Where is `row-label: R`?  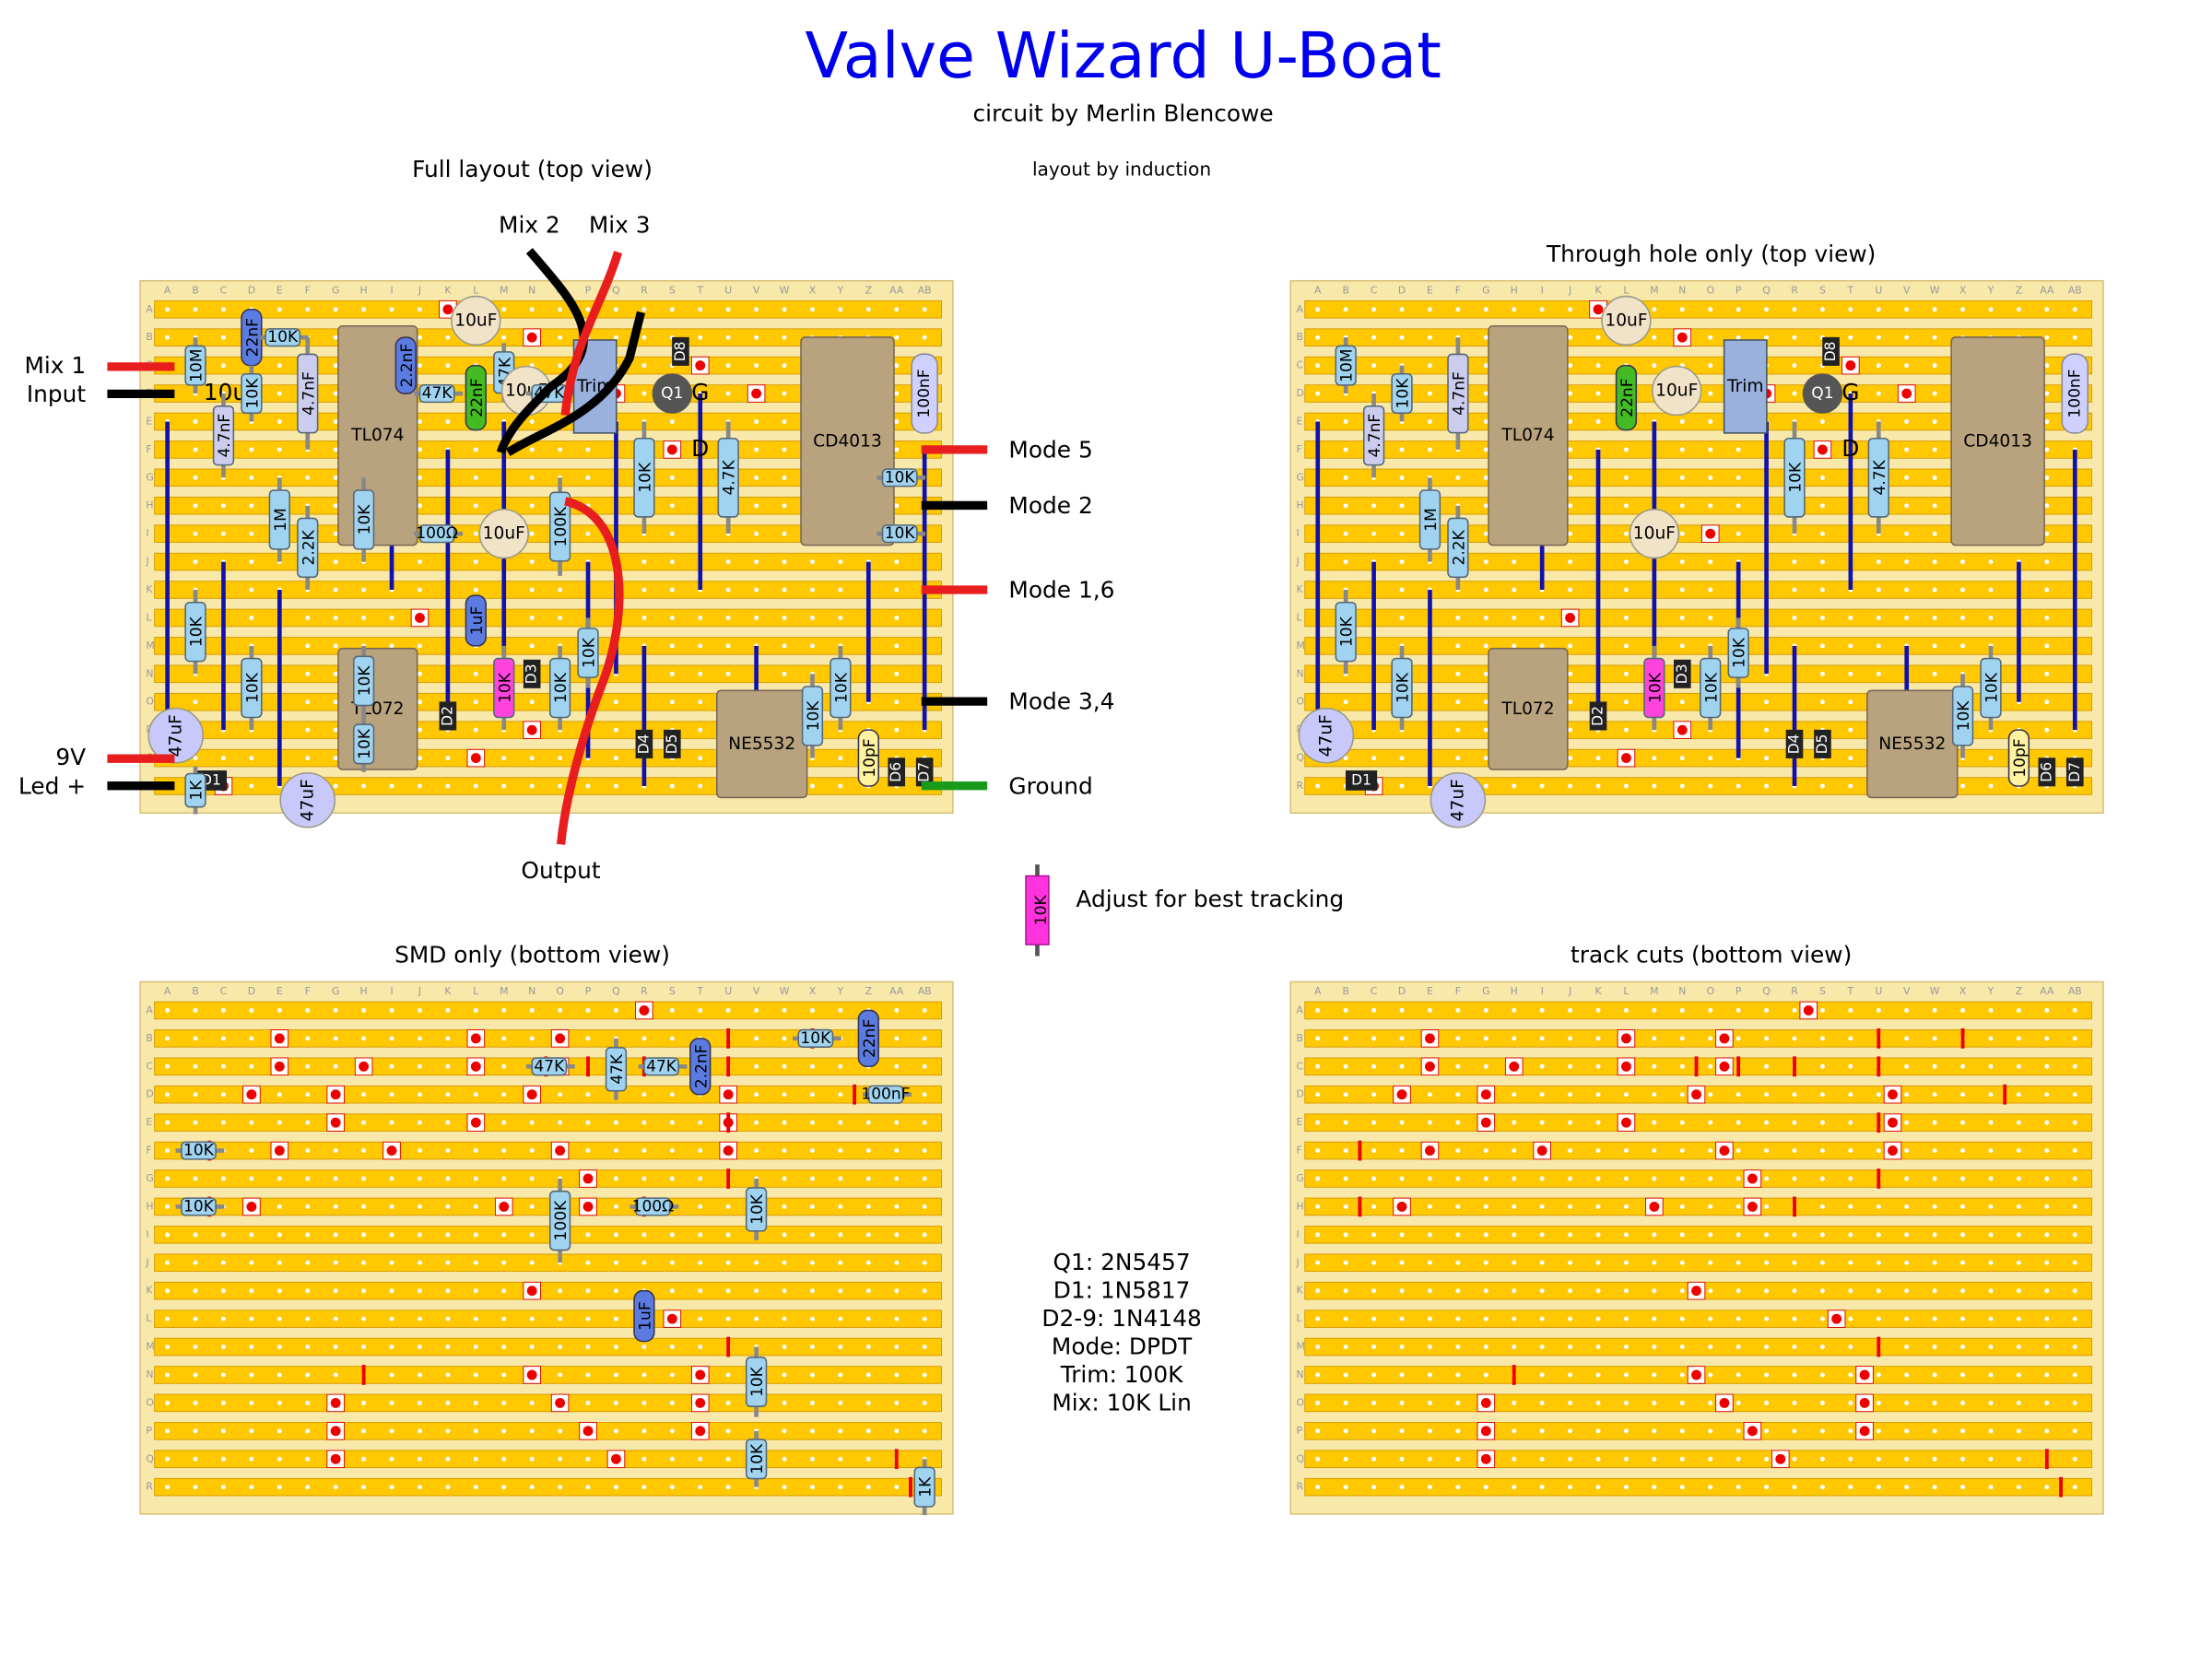 row-label: R is located at coordinates (149, 1487).